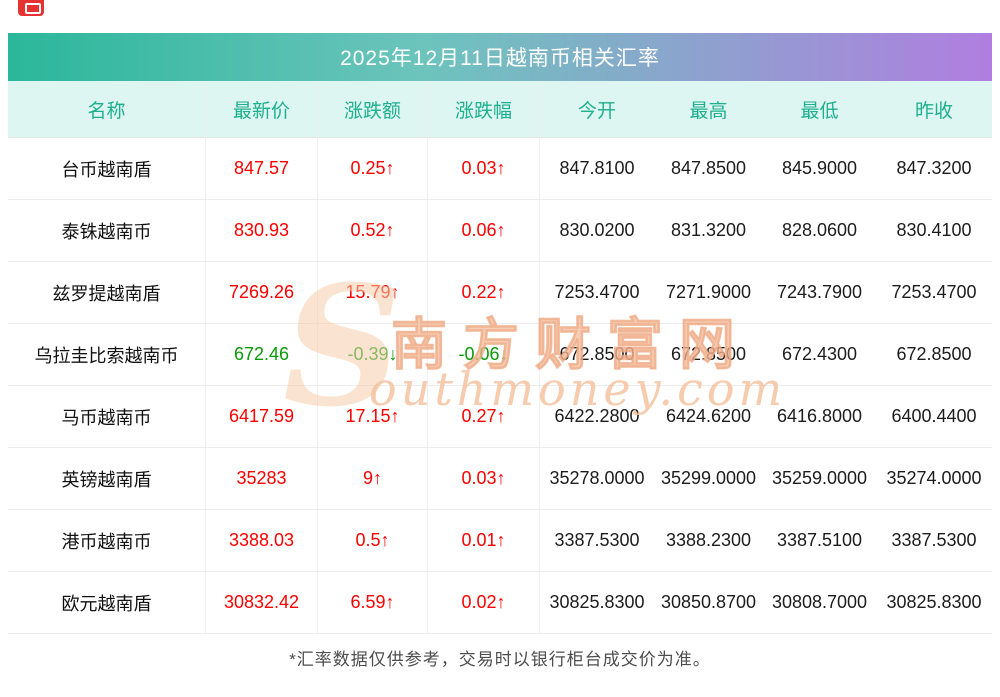 Image resolution: width=1000 pixels, height=697 pixels. What do you see at coordinates (597, 540) in the screenshot?
I see `cell-open: 3387.5300` at bounding box center [597, 540].